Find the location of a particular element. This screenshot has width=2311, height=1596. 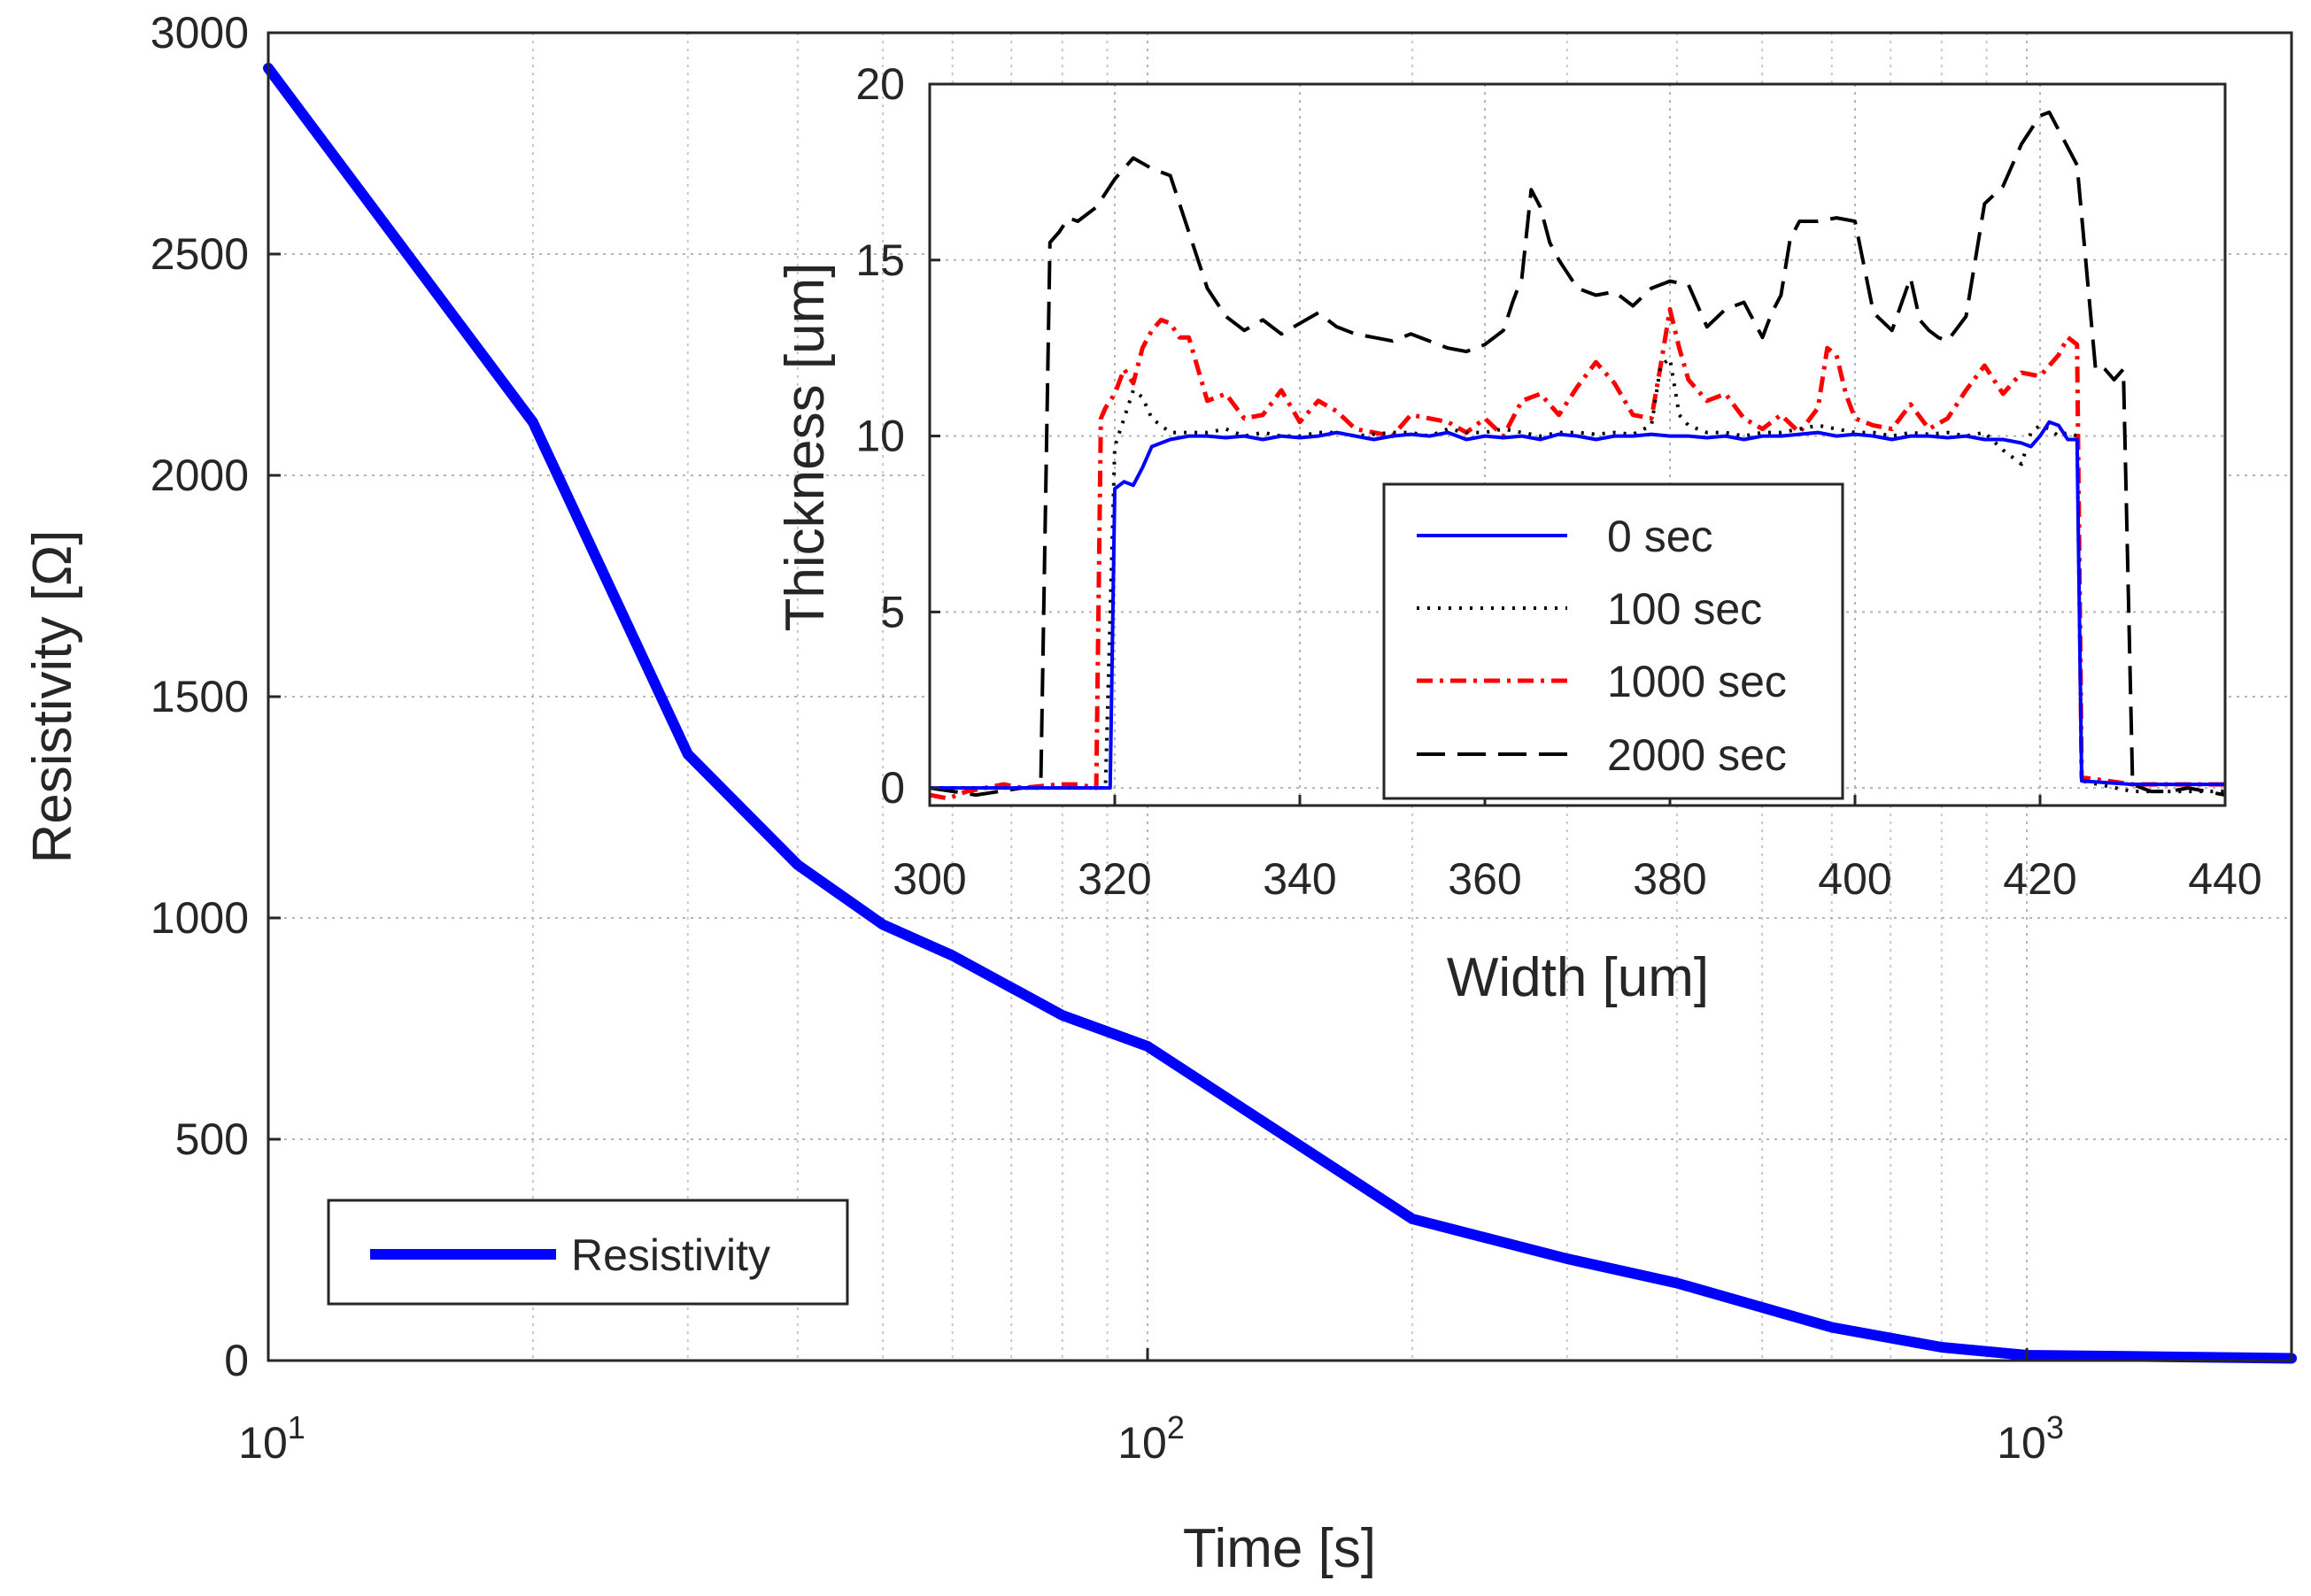

inset-x-tick-label: 320 is located at coordinates (1114, 879).